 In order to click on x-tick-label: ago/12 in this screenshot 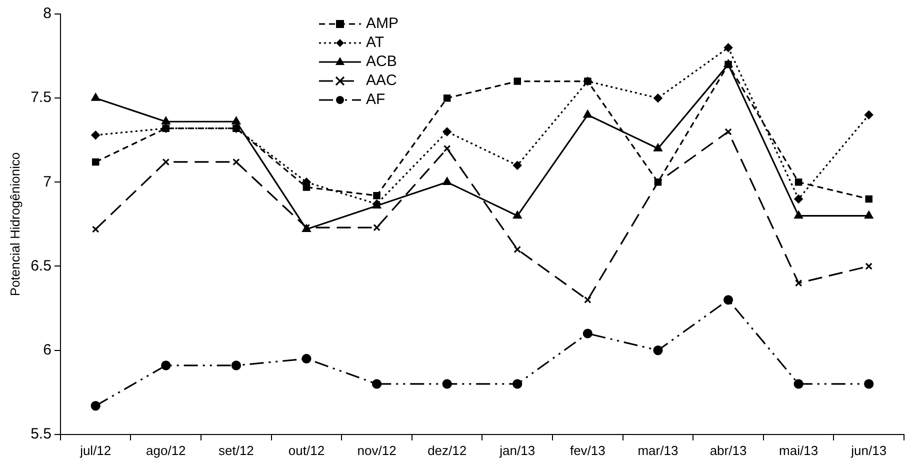, I will do `click(166, 450)`.